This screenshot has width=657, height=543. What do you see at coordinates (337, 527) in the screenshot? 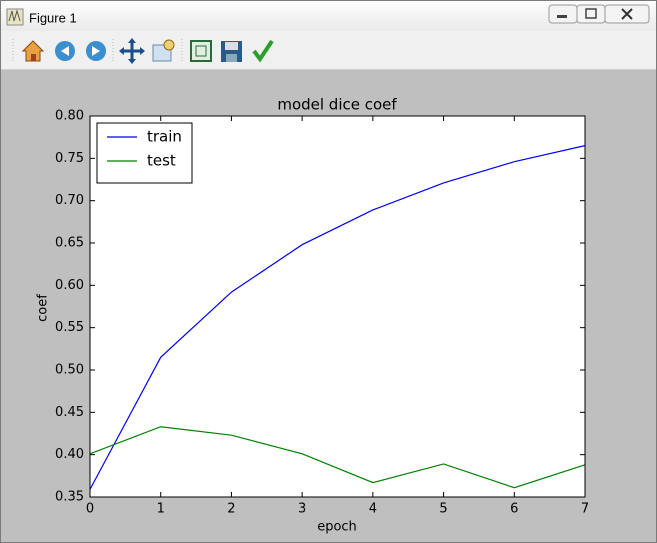
I see `x-axis-label: epoch` at bounding box center [337, 527].